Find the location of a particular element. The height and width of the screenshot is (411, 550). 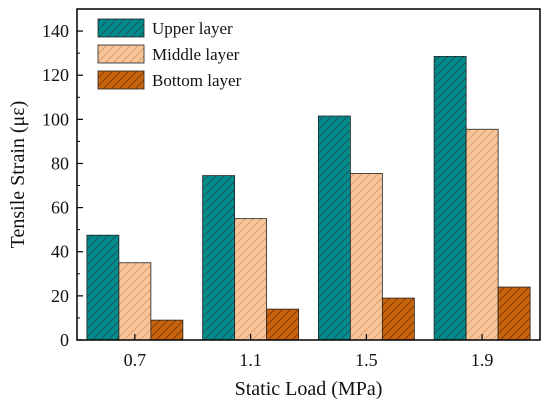

bar-bottom-layer-1.1 is located at coordinates (283, 324).